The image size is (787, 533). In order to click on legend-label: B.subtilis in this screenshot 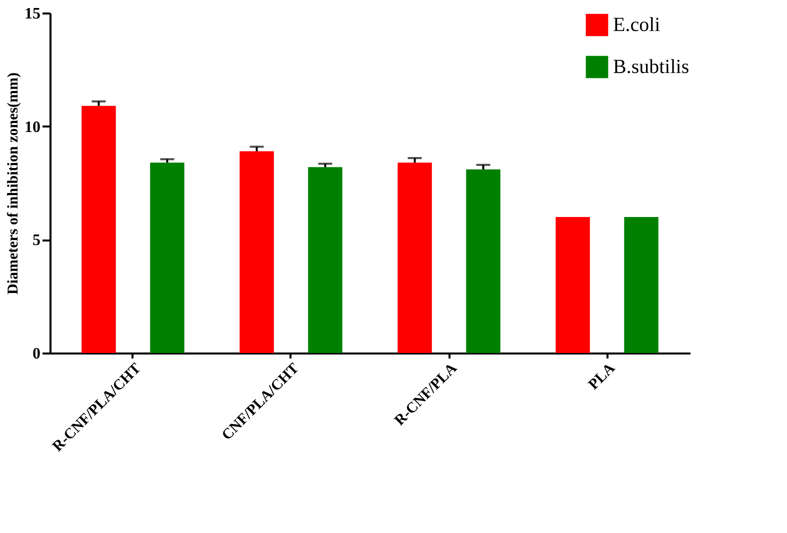, I will do `click(651, 67)`.